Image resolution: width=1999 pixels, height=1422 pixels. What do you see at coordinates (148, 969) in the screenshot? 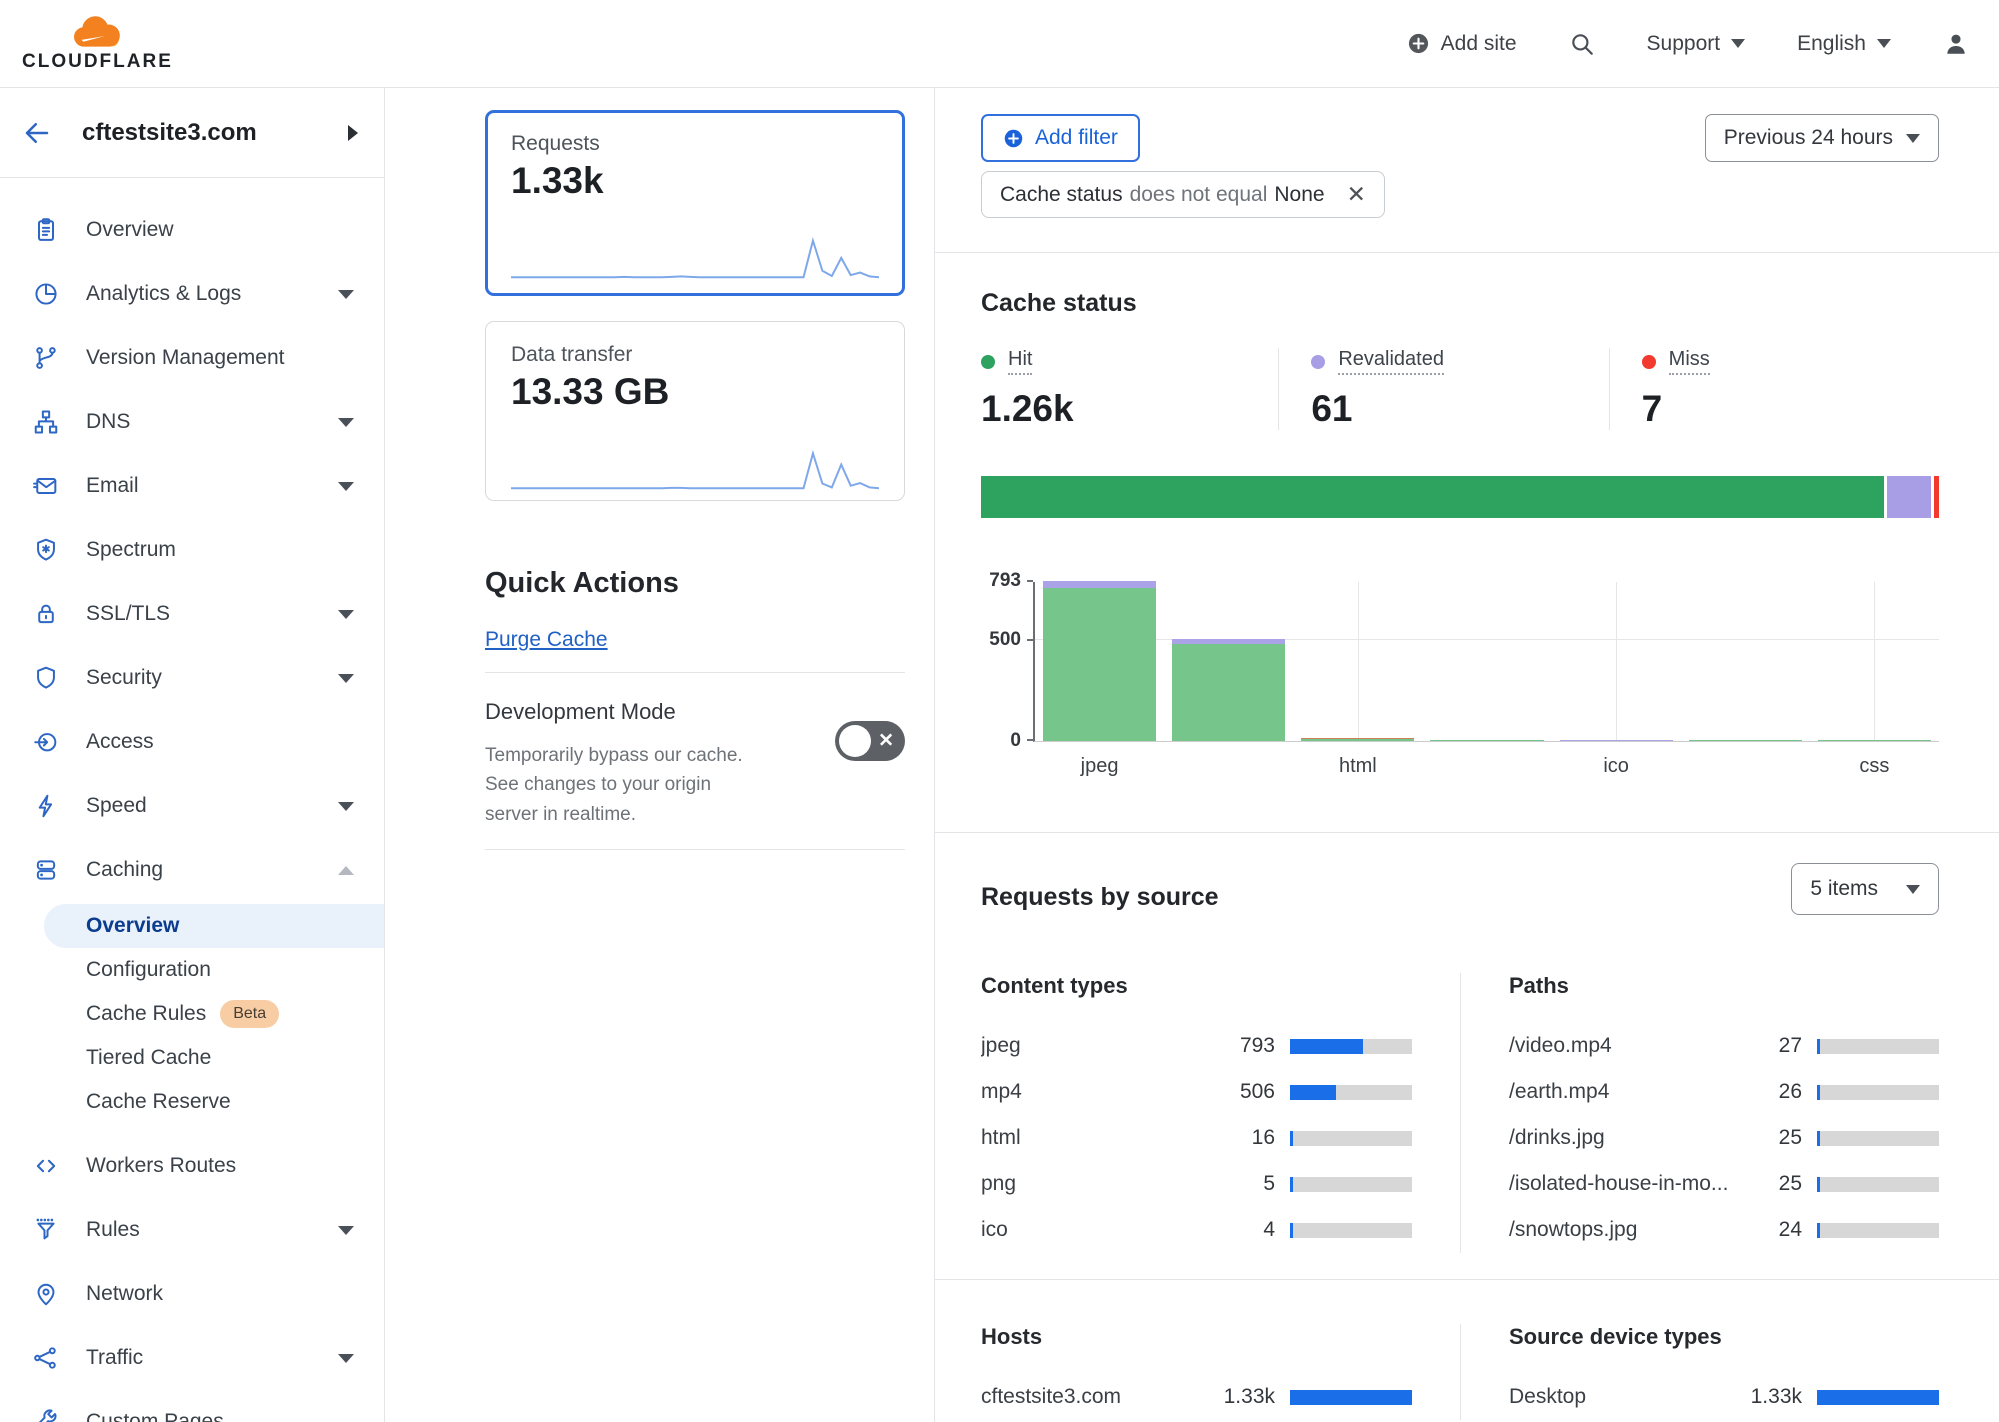
I see `sidebar-subitem-configuration: Configuration` at bounding box center [148, 969].